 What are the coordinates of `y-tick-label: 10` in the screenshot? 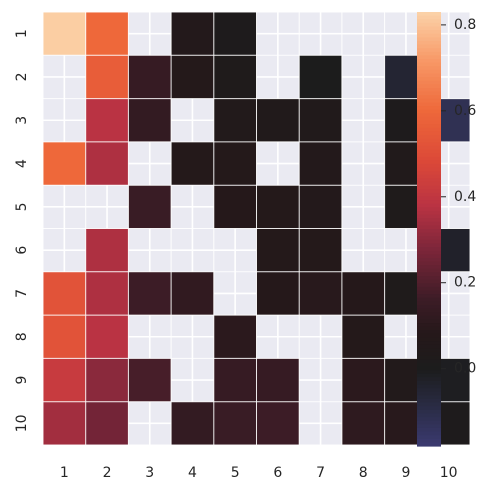 It's located at (22, 423).